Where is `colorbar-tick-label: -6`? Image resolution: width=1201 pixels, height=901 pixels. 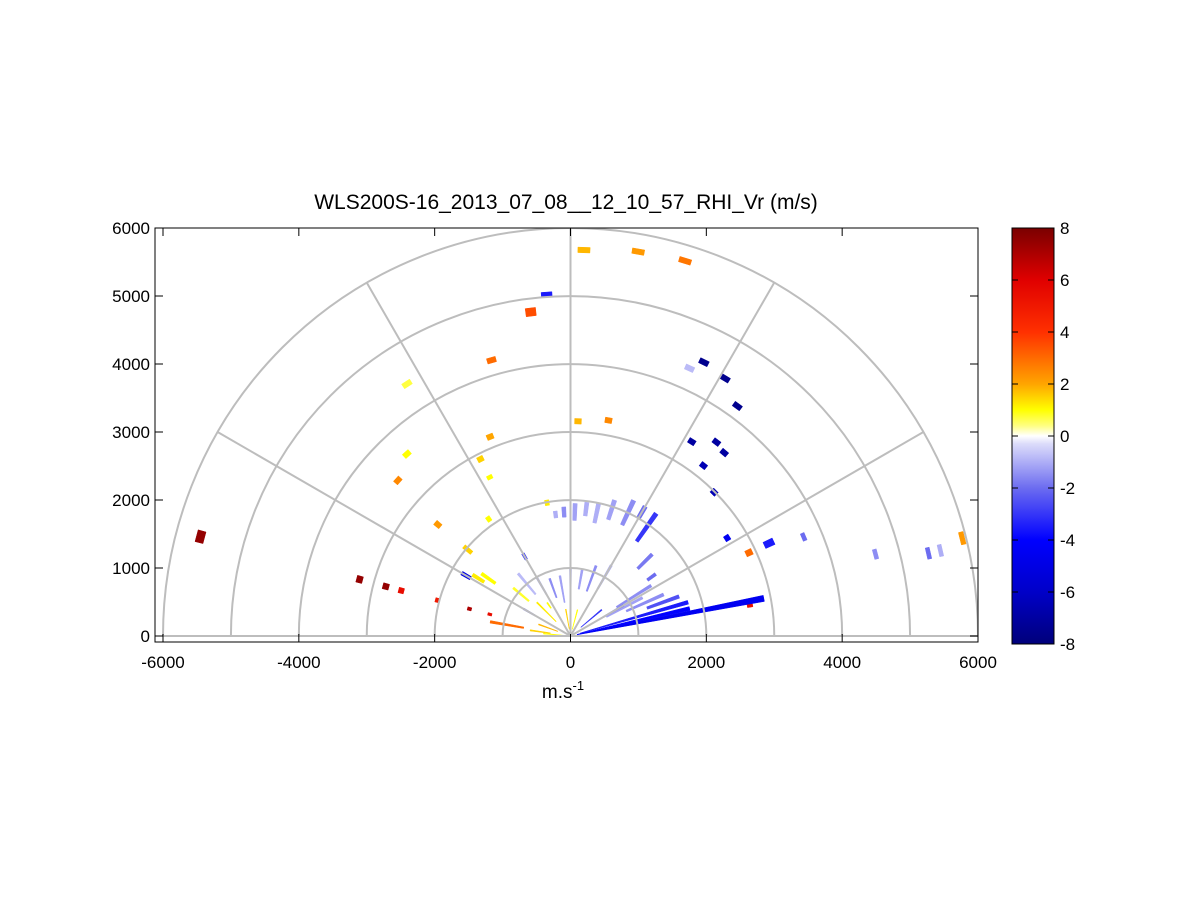 colorbar-tick-label: -6 is located at coordinates (1067, 592).